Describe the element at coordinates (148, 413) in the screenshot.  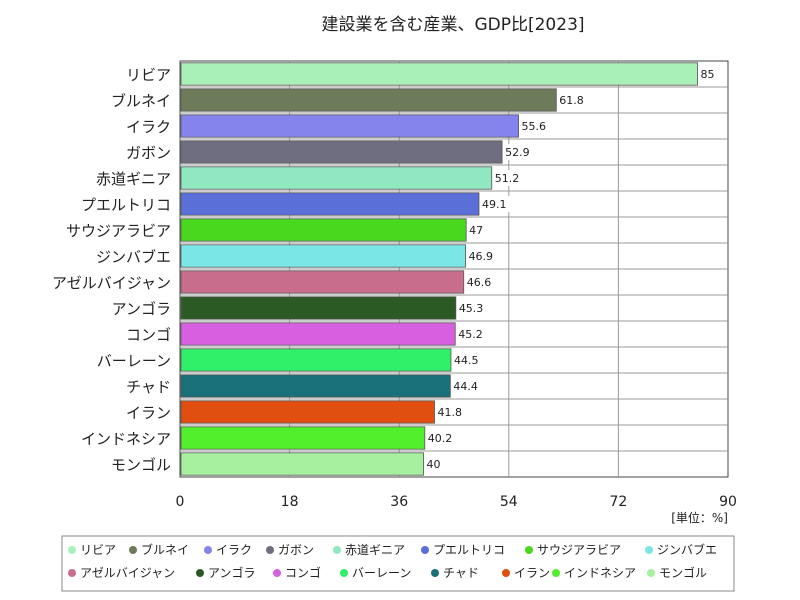
I see `category-label: イラン` at that location.